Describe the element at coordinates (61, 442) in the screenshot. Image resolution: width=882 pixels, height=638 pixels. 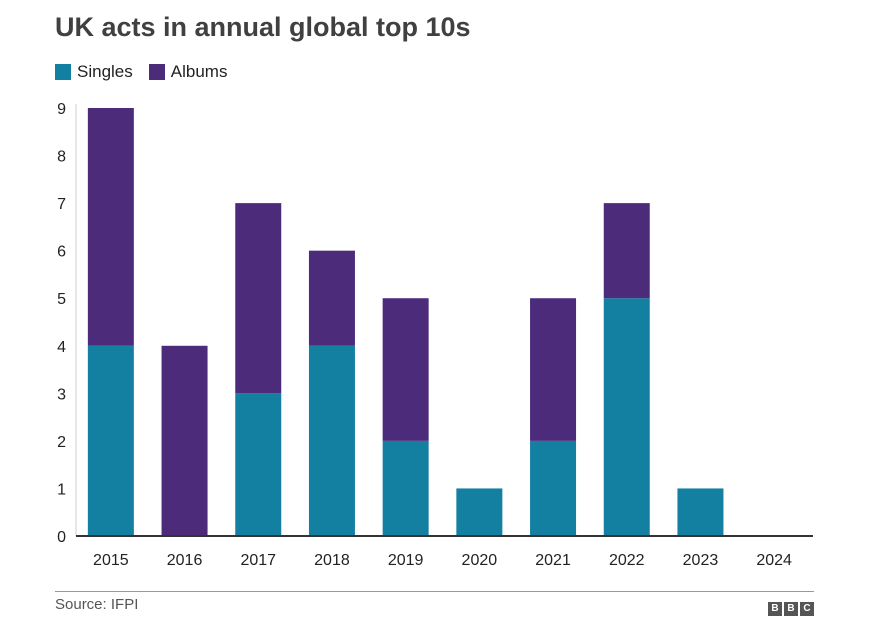
I see `y-tick-label-2: 2` at that location.